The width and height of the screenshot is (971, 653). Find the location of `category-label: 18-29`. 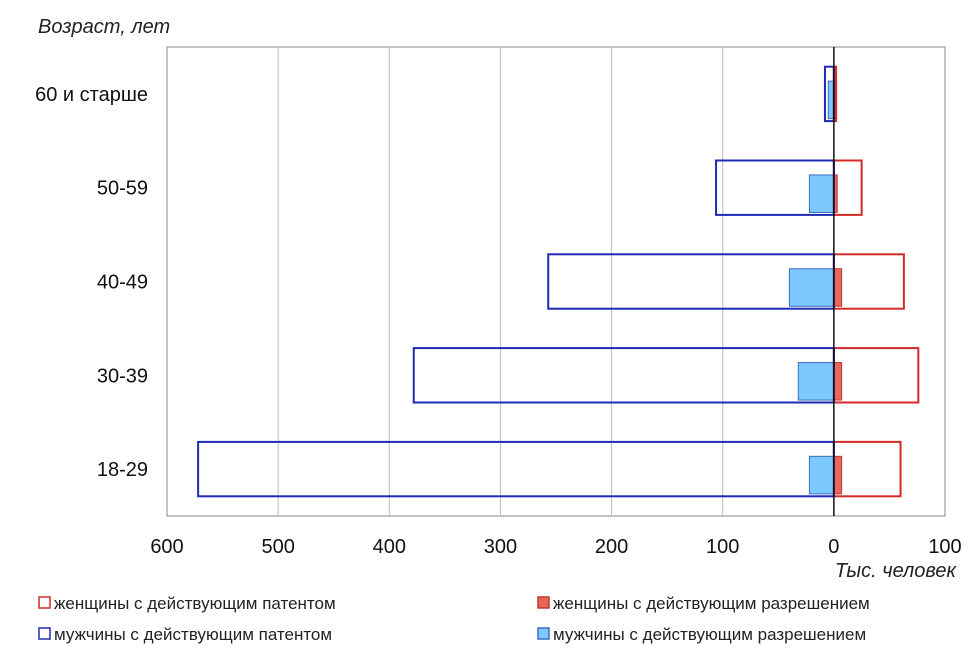

category-label: 18-29 is located at coordinates (122, 470).